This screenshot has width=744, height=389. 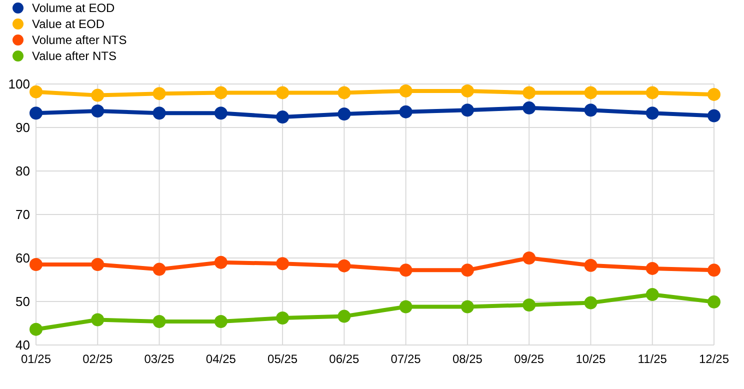 I want to click on y-tick-label: 100, so click(x=19, y=84).